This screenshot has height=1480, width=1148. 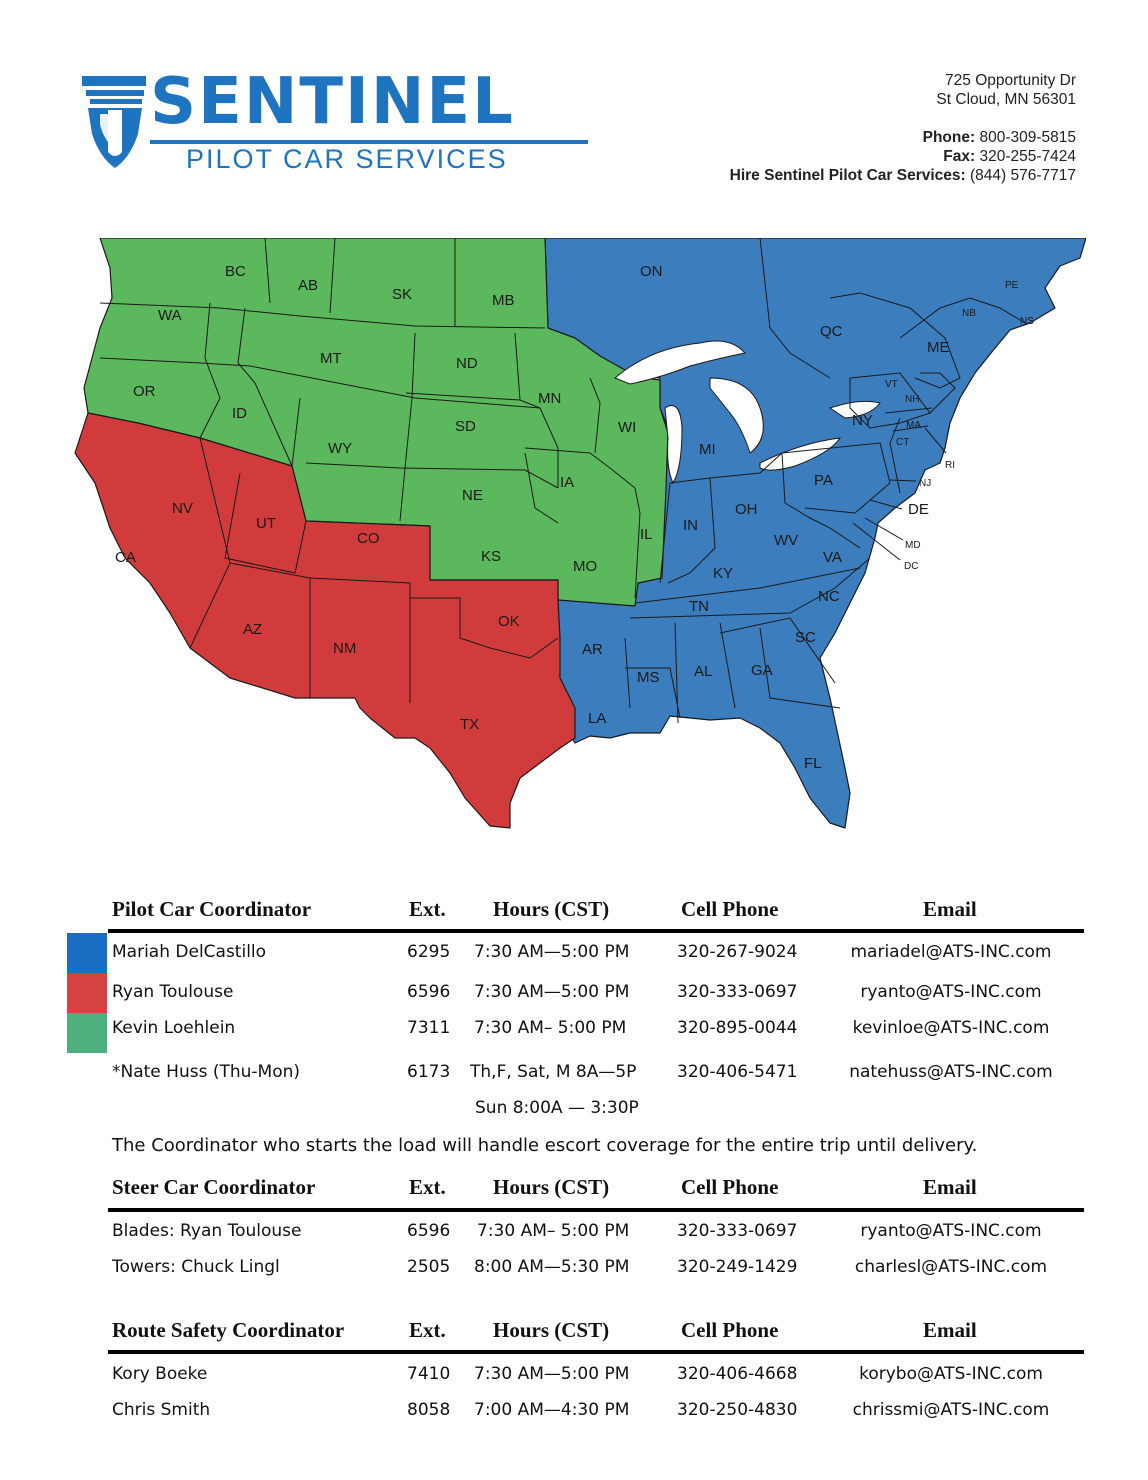 I want to click on lake-ontario, so click(x=854, y=409).